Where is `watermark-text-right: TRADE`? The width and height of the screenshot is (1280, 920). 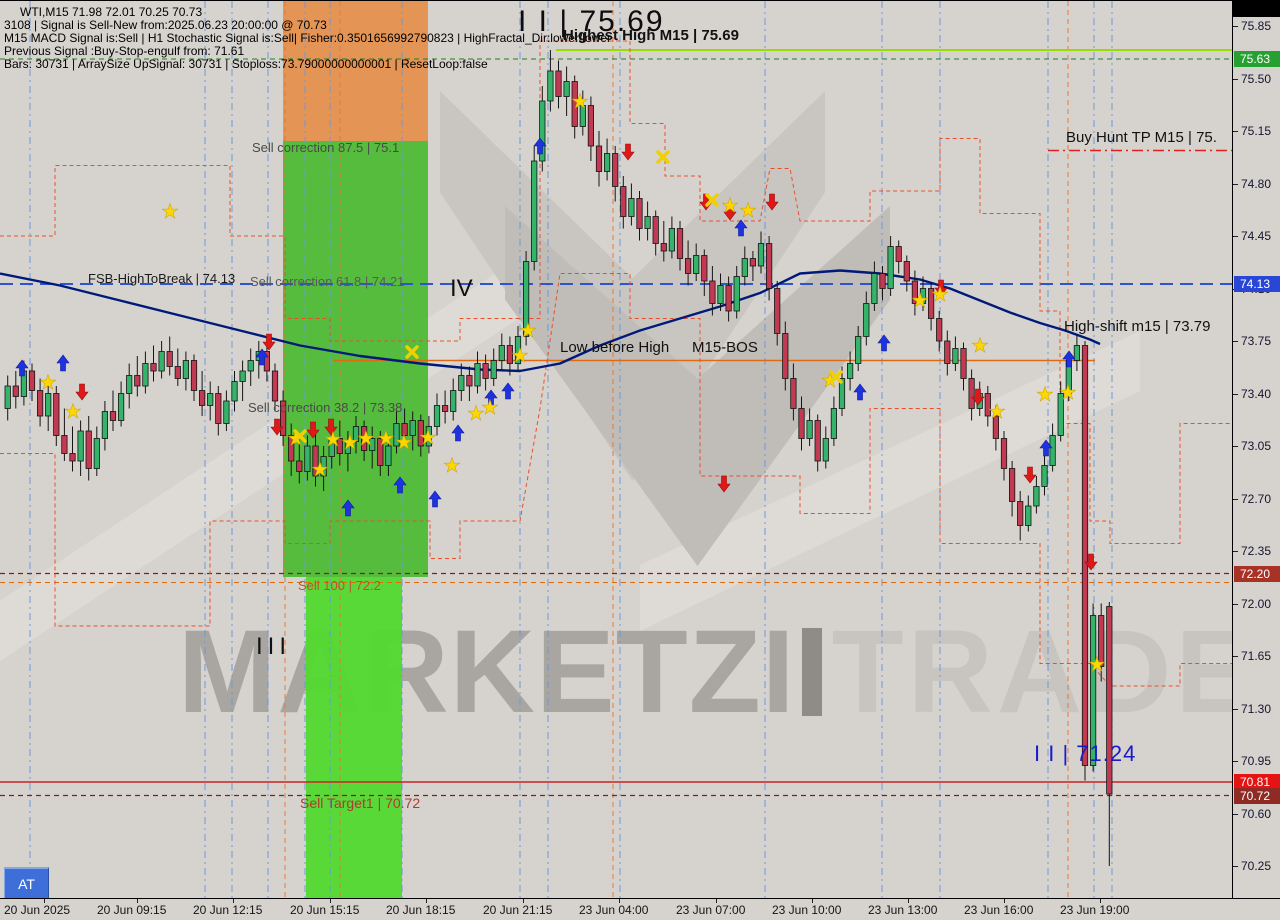
watermark-text-right: TRADE is located at coordinates (1031, 672).